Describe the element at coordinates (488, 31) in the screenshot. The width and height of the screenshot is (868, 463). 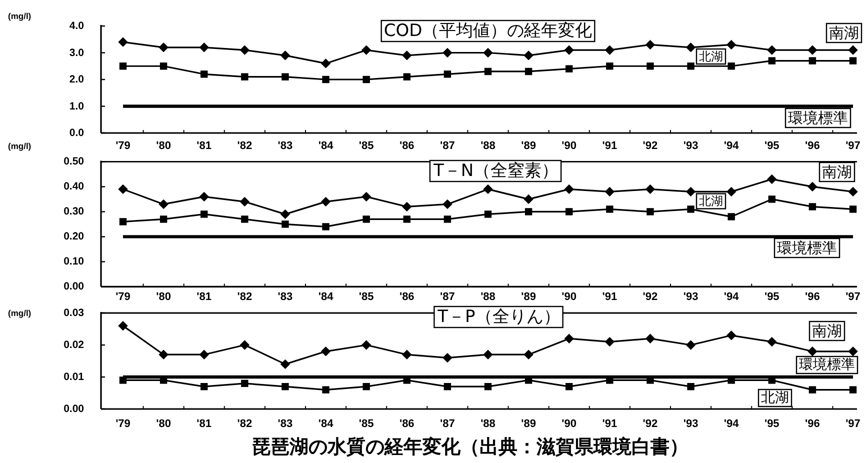
I see `title-text: COD（平均値）の経年変化` at that location.